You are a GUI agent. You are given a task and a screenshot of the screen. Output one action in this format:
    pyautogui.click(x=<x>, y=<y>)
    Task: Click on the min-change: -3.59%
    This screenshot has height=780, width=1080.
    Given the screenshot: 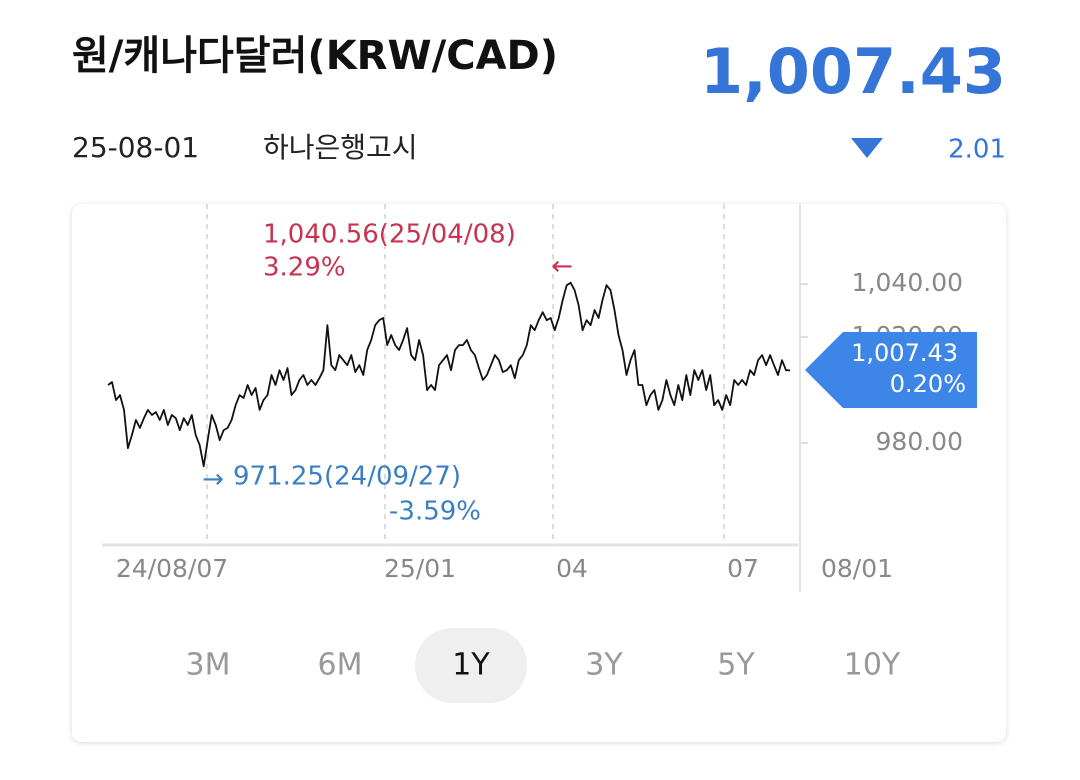 What is the action you would take?
    pyautogui.click(x=435, y=512)
    